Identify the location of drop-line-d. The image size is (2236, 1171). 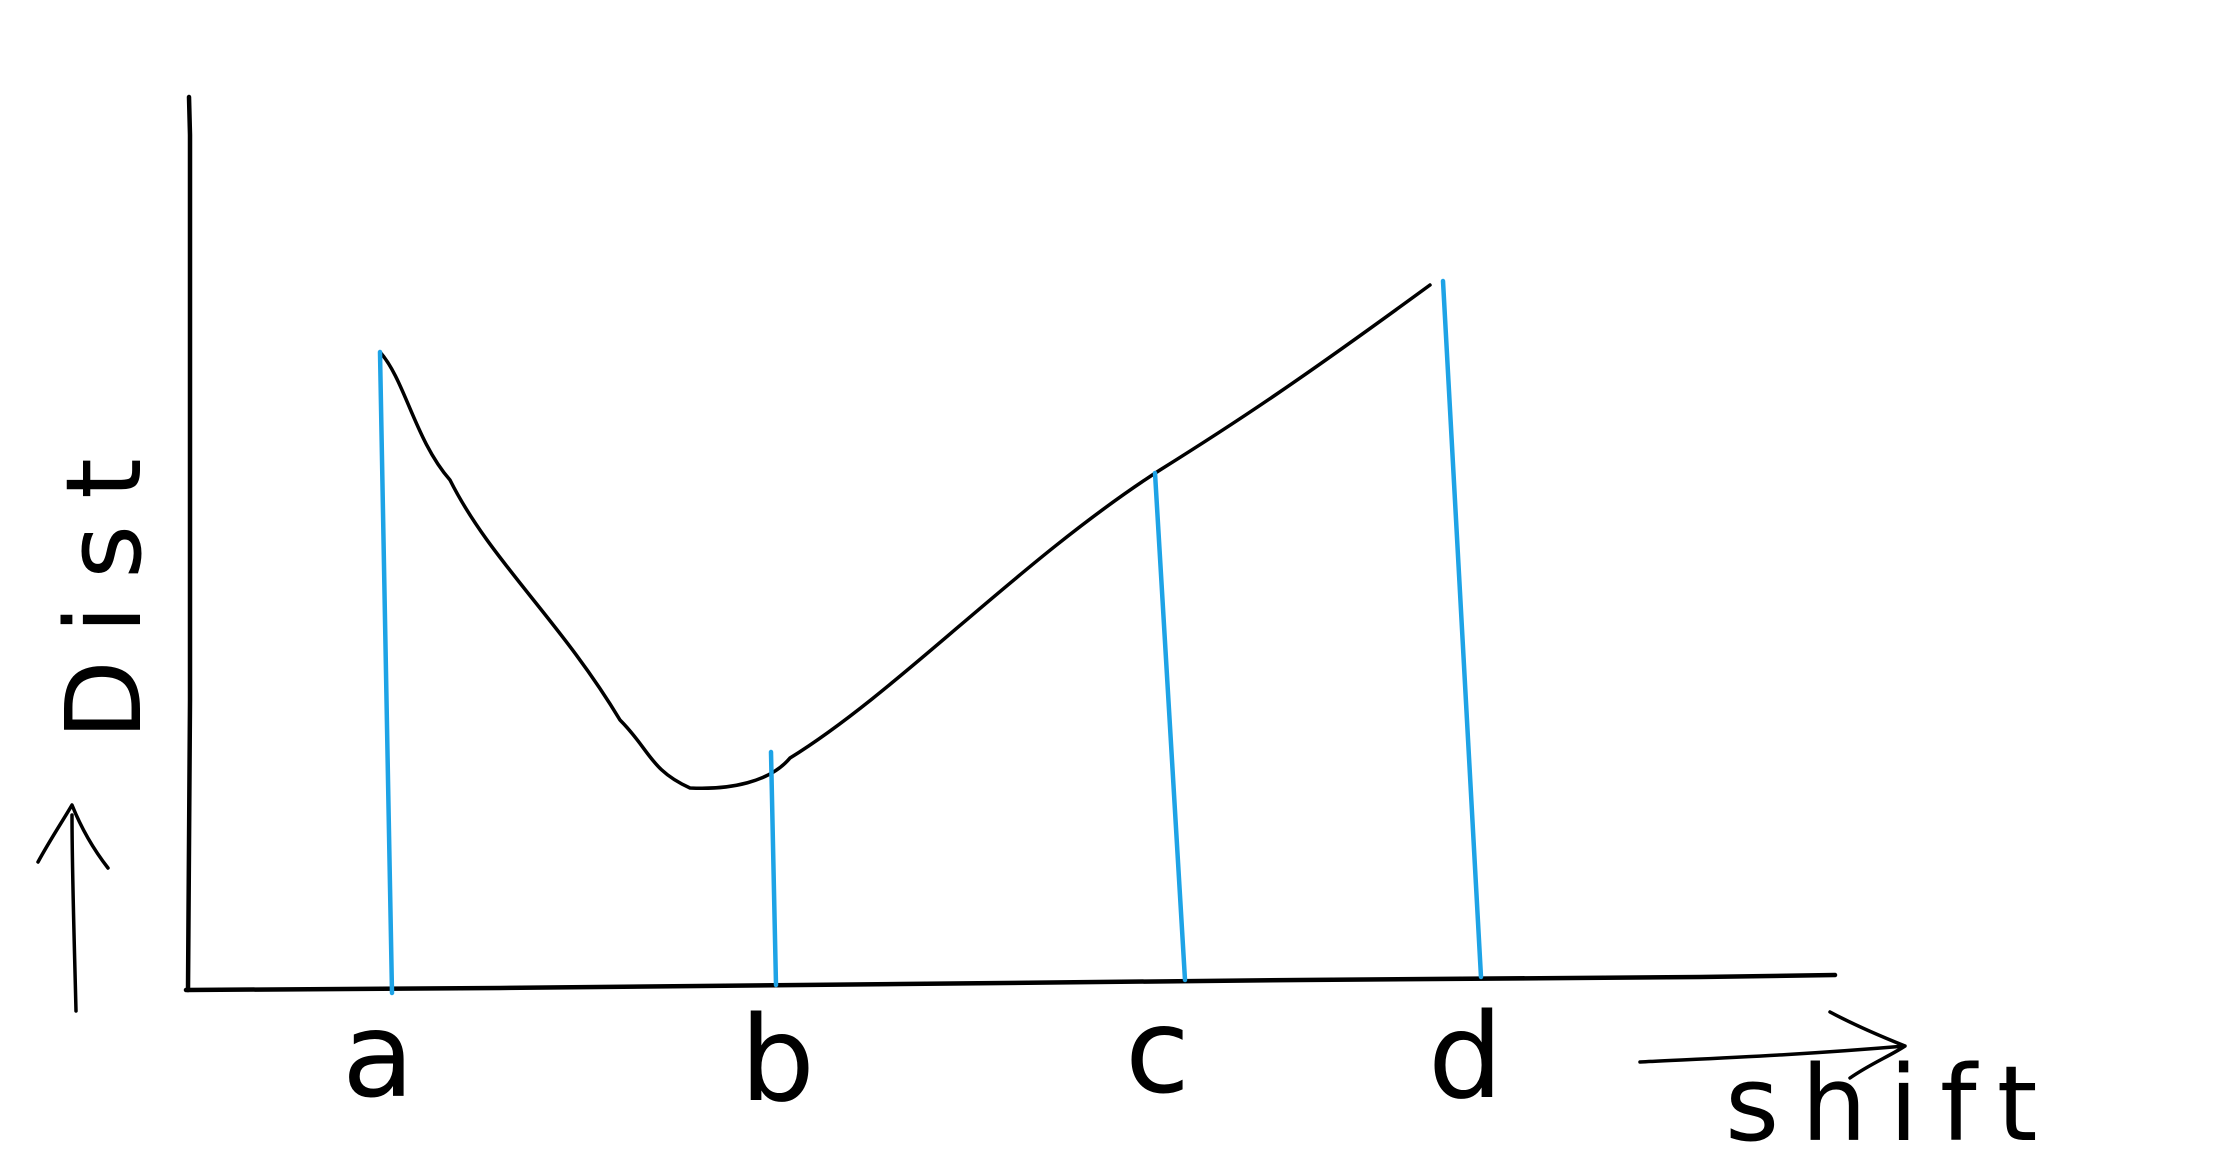
(1462, 629).